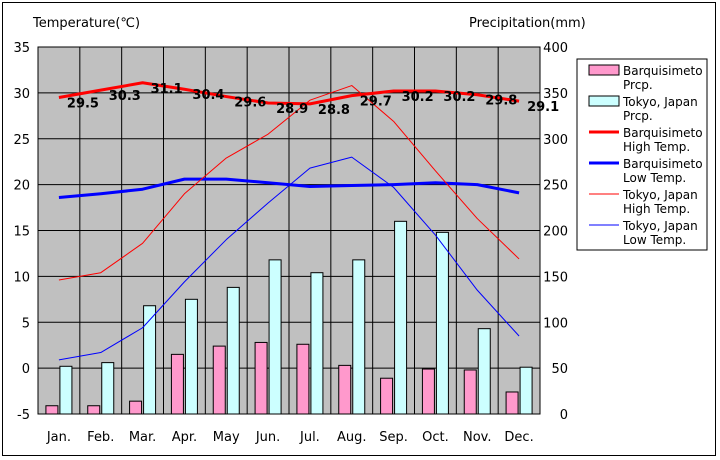  What do you see at coordinates (334, 110) in the screenshot?
I see `high-temp-label: 28.8` at bounding box center [334, 110].